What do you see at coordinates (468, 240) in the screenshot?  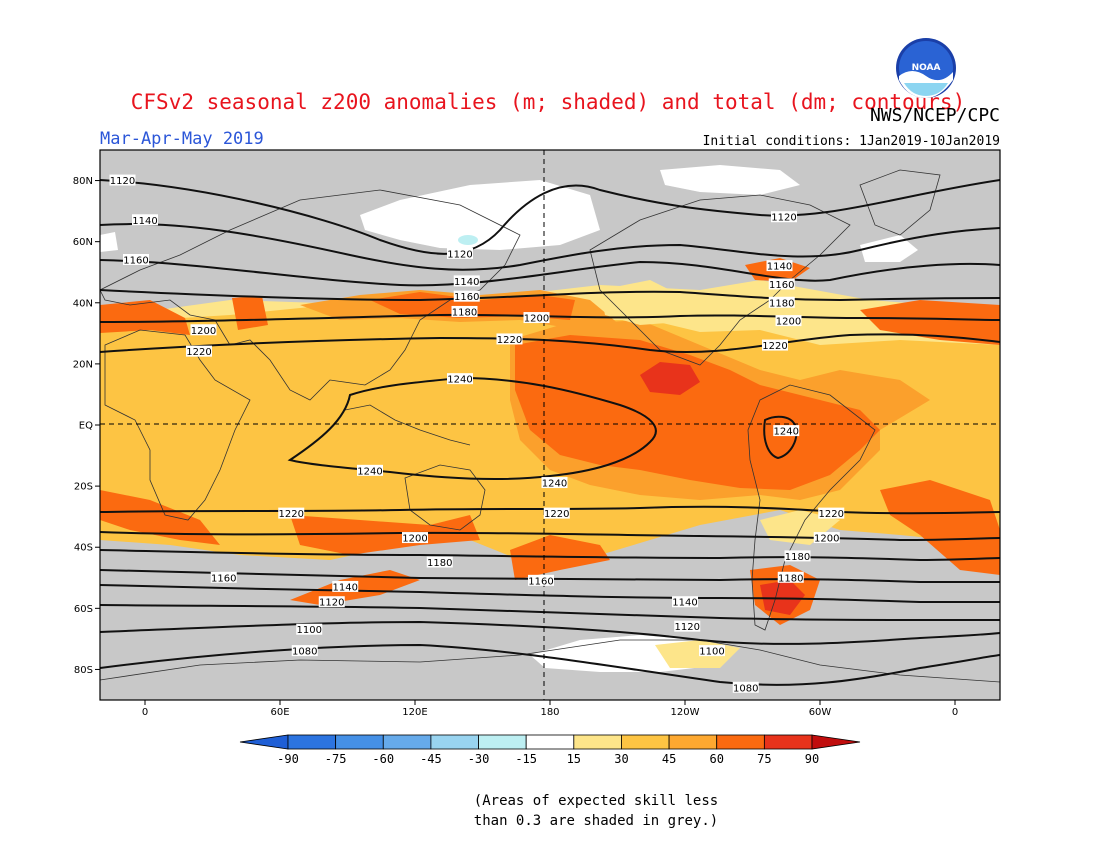 I see `negative-anomaly-spot` at bounding box center [468, 240].